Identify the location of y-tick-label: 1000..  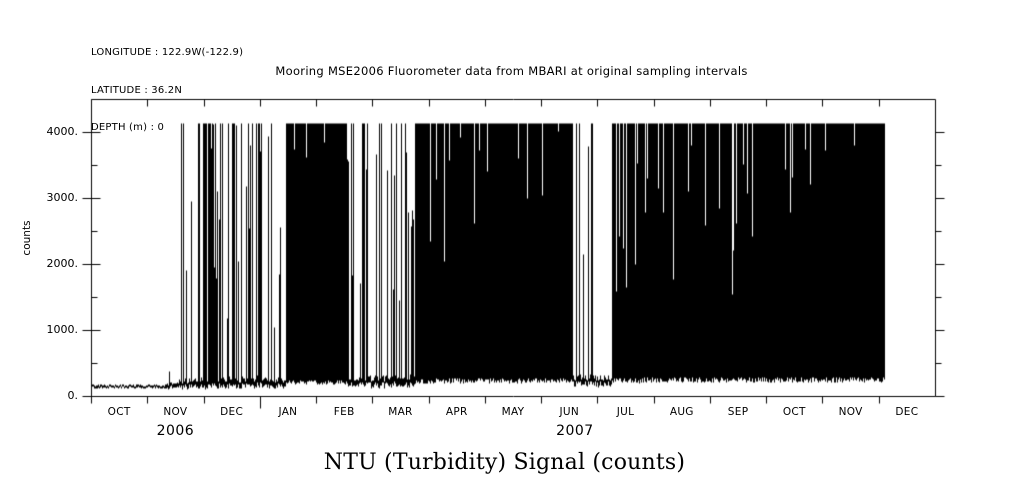
(62, 329).